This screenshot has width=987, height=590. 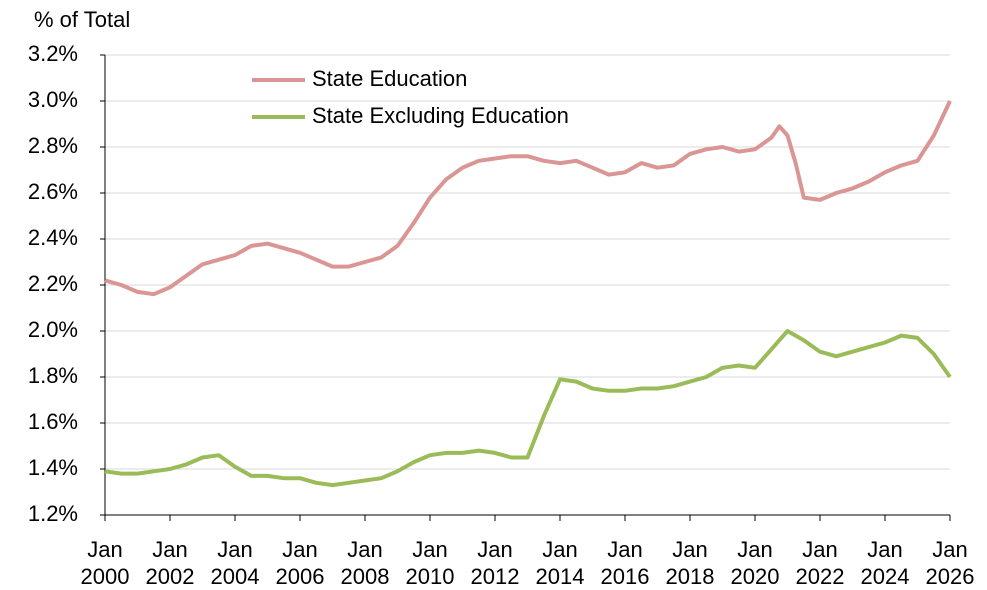 What do you see at coordinates (53, 237) in the screenshot?
I see `y-tick-label: 2.4%` at bounding box center [53, 237].